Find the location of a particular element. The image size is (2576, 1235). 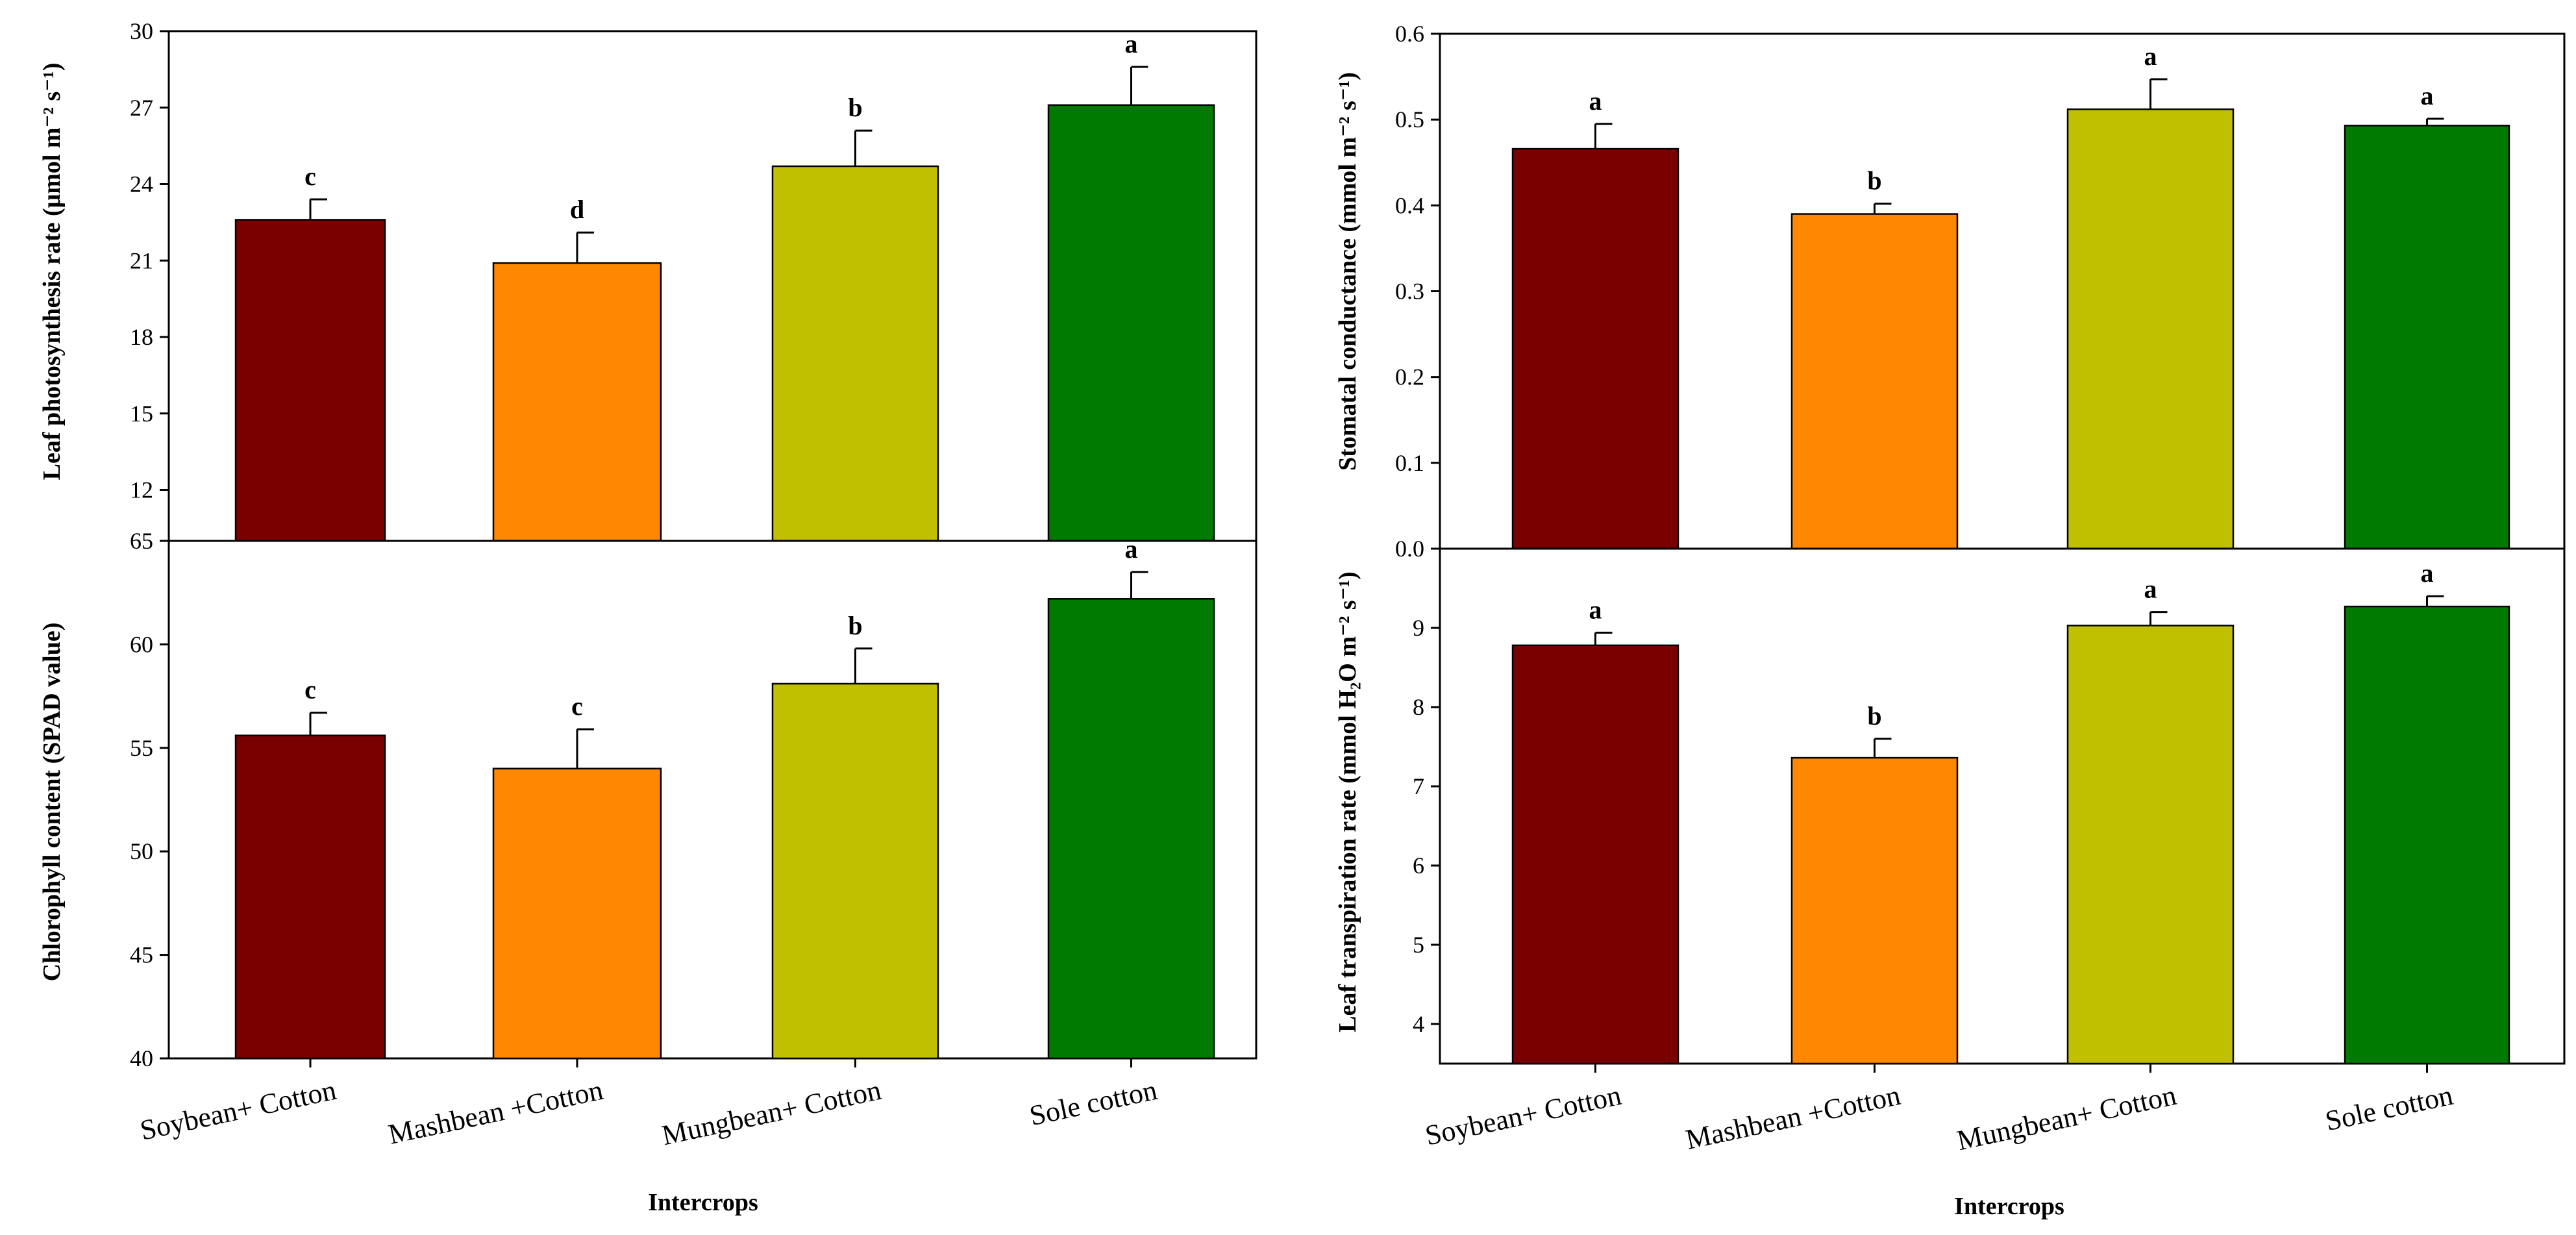

y-tick-label: 0.2 is located at coordinates (1409, 377).